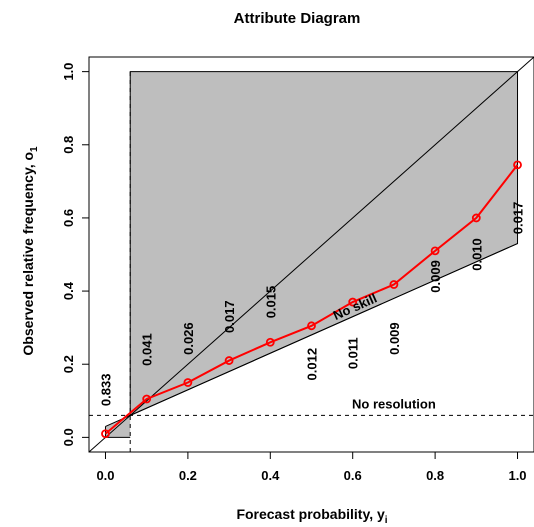 Image resolution: width=534 pixels, height=527 pixels. I want to click on sample-frequency-label: 0.010, so click(476, 254).